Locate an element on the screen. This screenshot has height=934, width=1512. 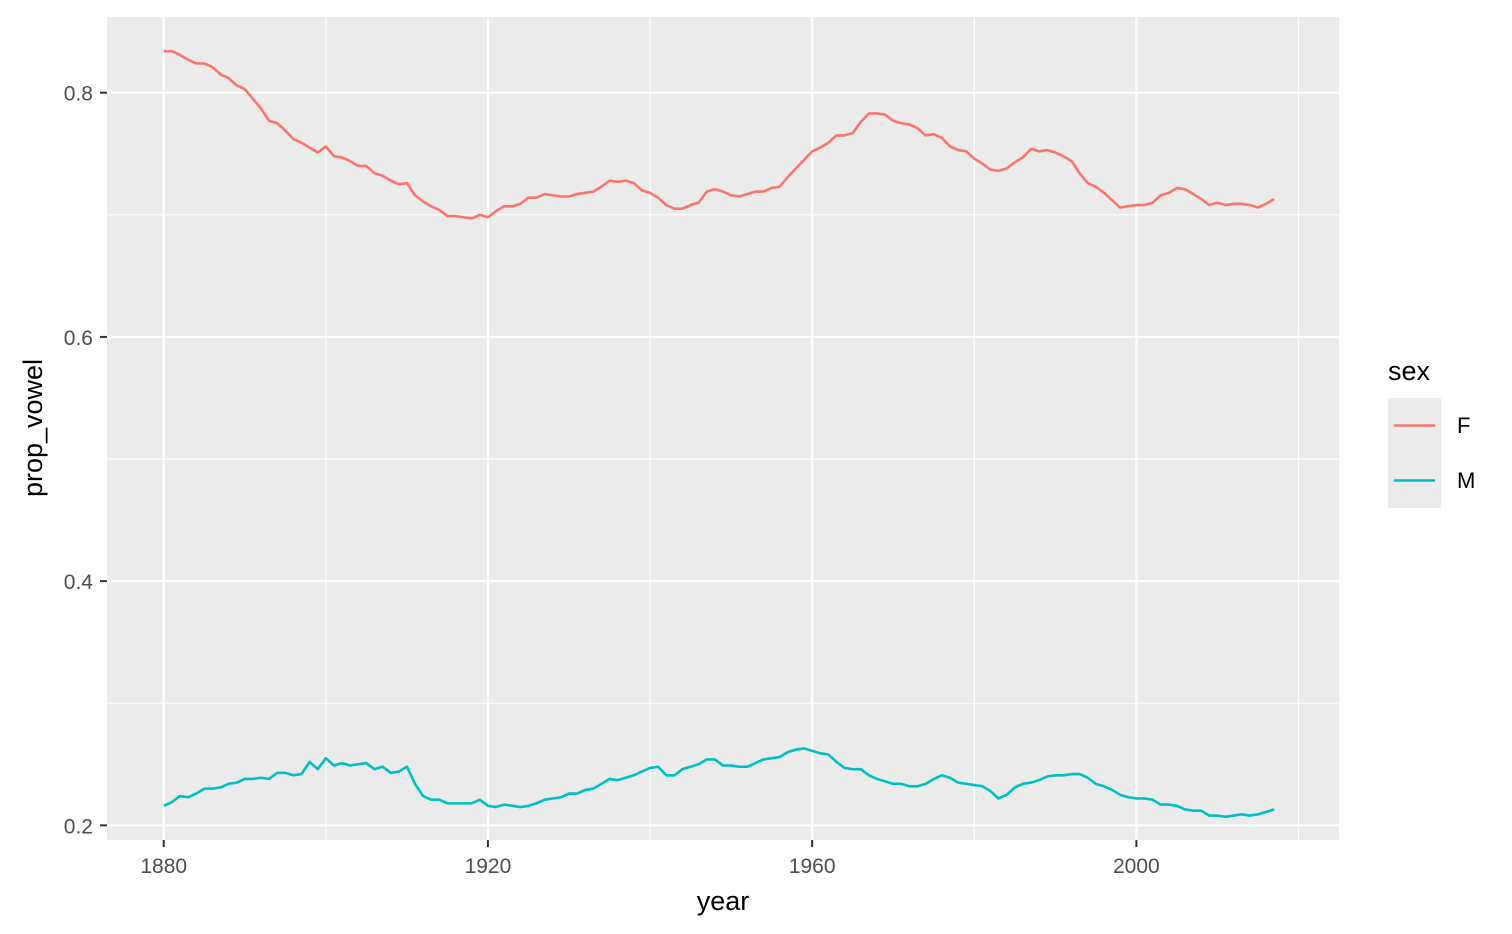
legend: sex FM is located at coordinates (1431, 432).